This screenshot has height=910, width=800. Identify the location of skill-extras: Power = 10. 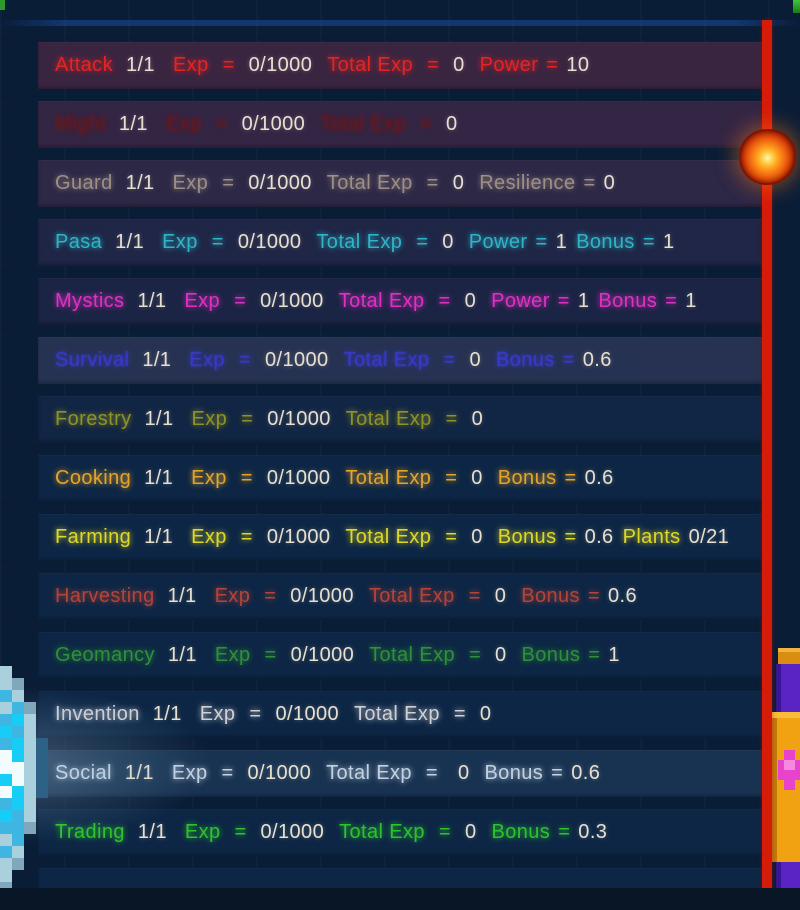
(539, 65).